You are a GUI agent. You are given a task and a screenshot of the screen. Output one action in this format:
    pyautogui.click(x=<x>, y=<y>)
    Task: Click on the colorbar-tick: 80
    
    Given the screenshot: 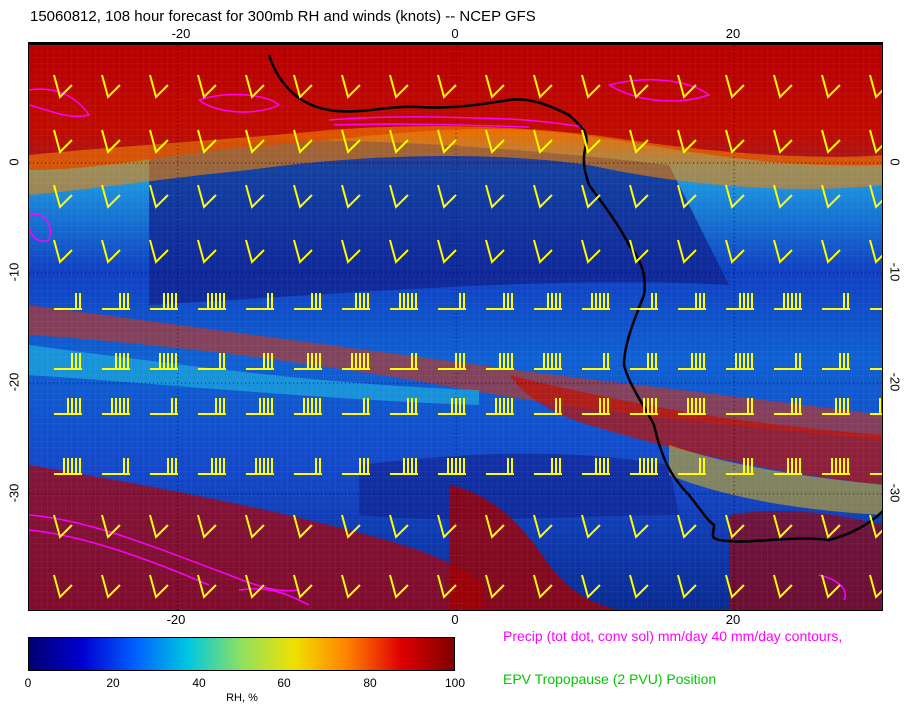 What is the action you would take?
    pyautogui.click(x=370, y=683)
    